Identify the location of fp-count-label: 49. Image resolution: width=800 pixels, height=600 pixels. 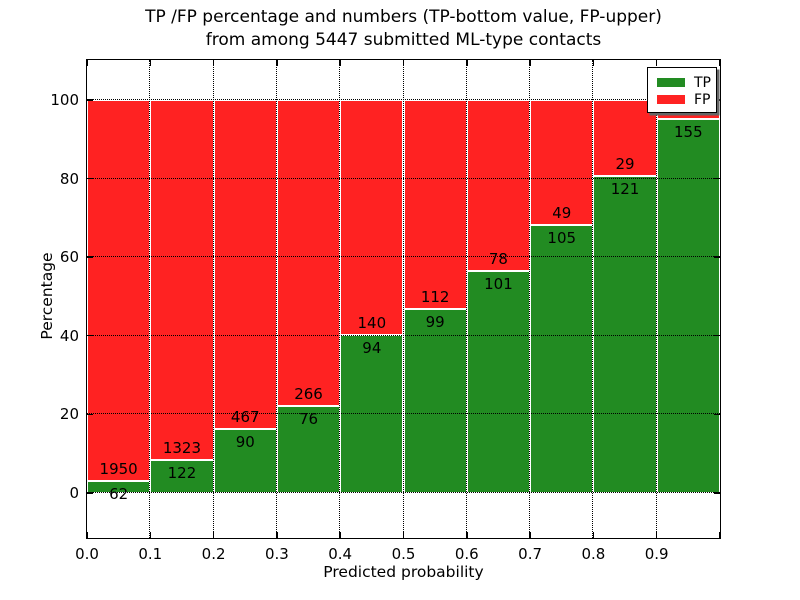
(562, 213).